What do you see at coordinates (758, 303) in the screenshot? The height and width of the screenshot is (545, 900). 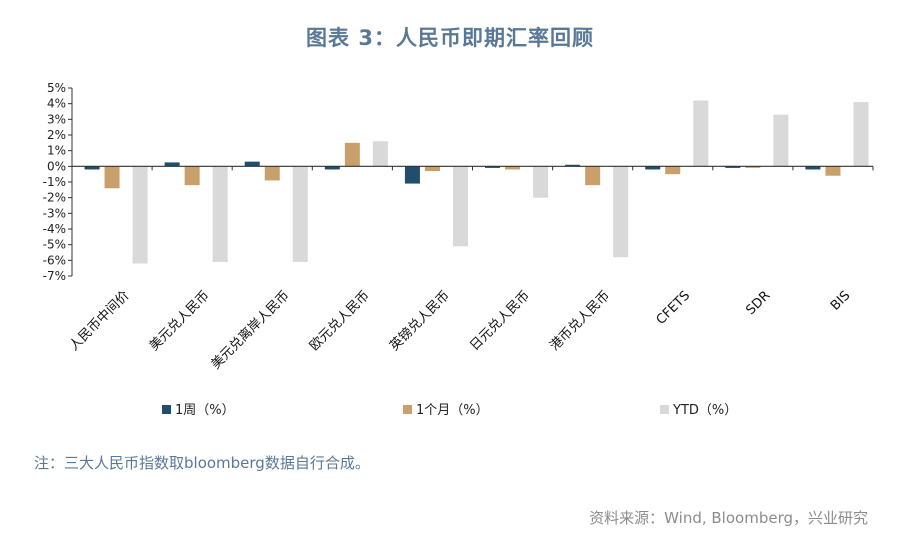 I see `category-label: SDR` at bounding box center [758, 303].